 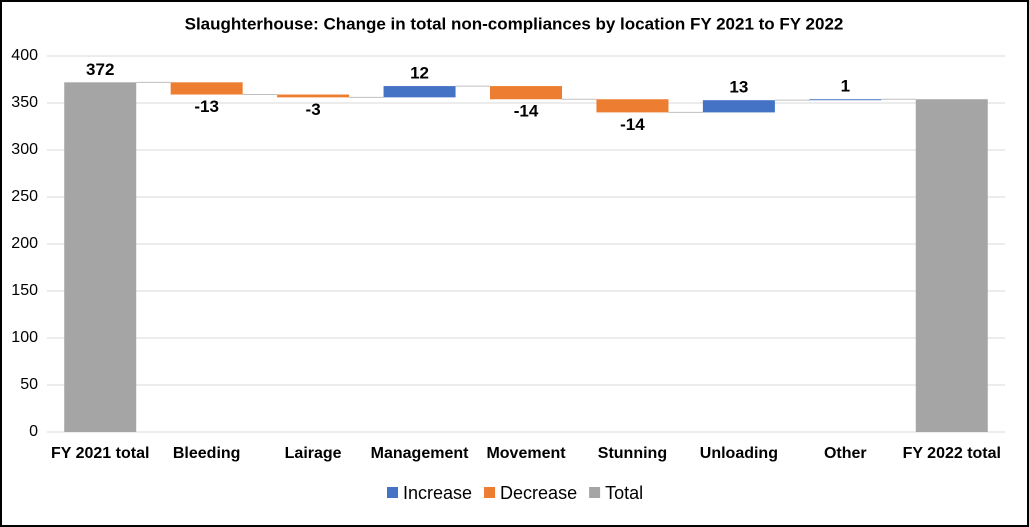 What do you see at coordinates (420, 453) in the screenshot?
I see `x-tick-label: Management` at bounding box center [420, 453].